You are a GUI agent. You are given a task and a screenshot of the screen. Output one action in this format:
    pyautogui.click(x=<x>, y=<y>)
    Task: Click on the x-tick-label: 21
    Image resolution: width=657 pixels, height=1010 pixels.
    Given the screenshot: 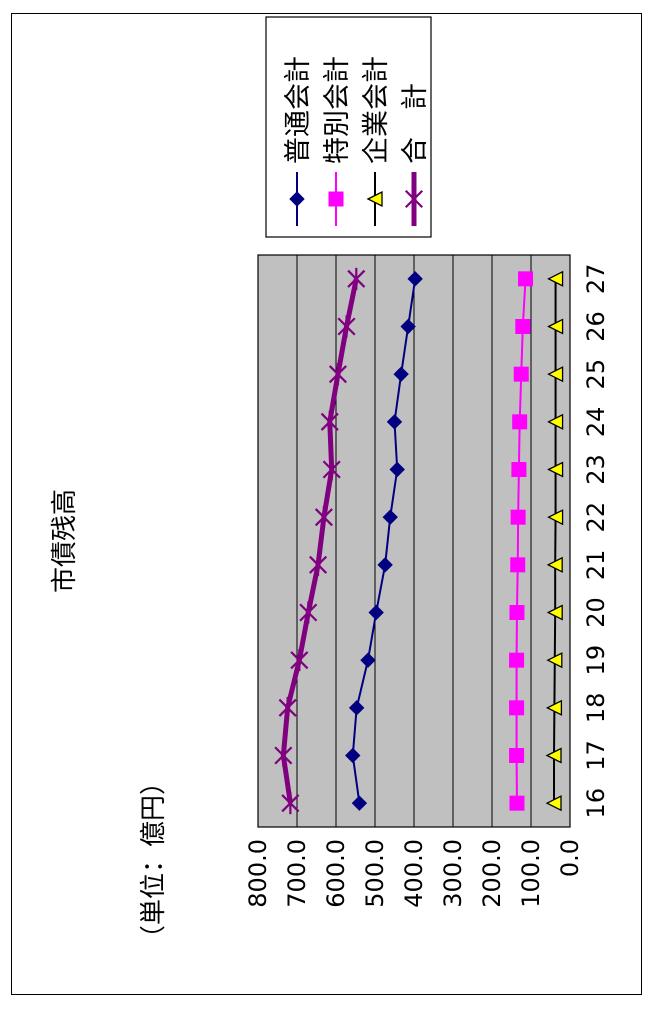 What is the action you would take?
    pyautogui.click(x=596, y=565)
    